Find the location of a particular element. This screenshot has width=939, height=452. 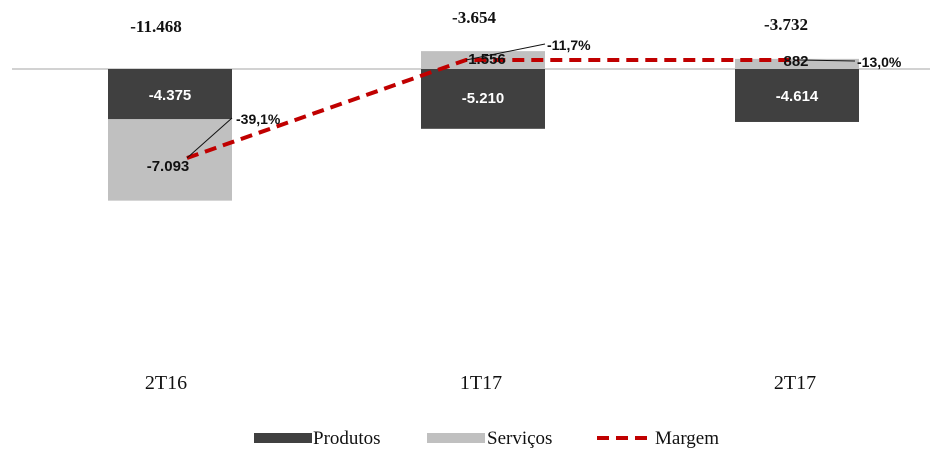

legend-label-servicos: Serviços is located at coordinates (519, 438).